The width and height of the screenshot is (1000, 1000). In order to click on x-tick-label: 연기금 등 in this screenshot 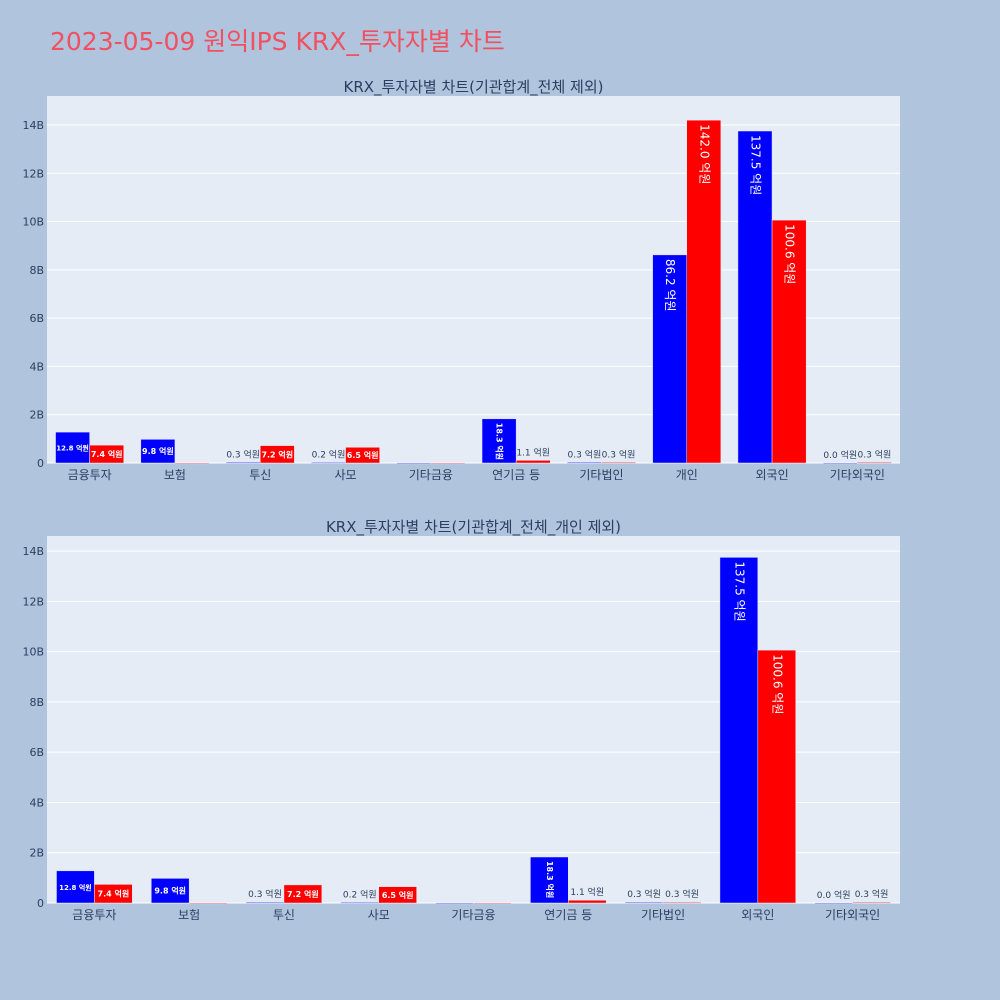, I will do `click(568, 915)`.